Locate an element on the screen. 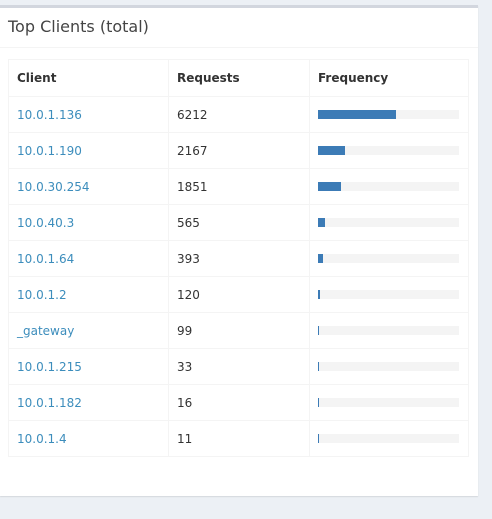  client-cell: 10.0.1.136 is located at coordinates (88, 114).